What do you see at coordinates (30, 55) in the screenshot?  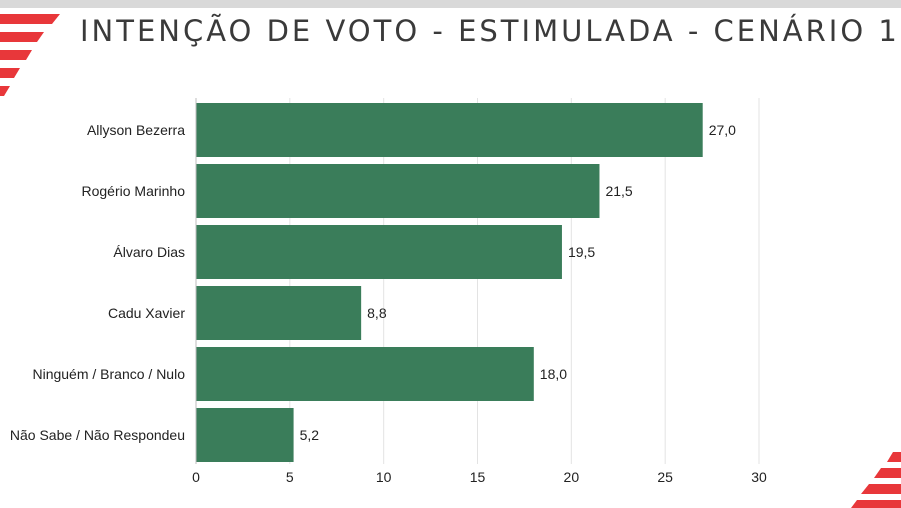 I see `stripes-logo-top` at bounding box center [30, 55].